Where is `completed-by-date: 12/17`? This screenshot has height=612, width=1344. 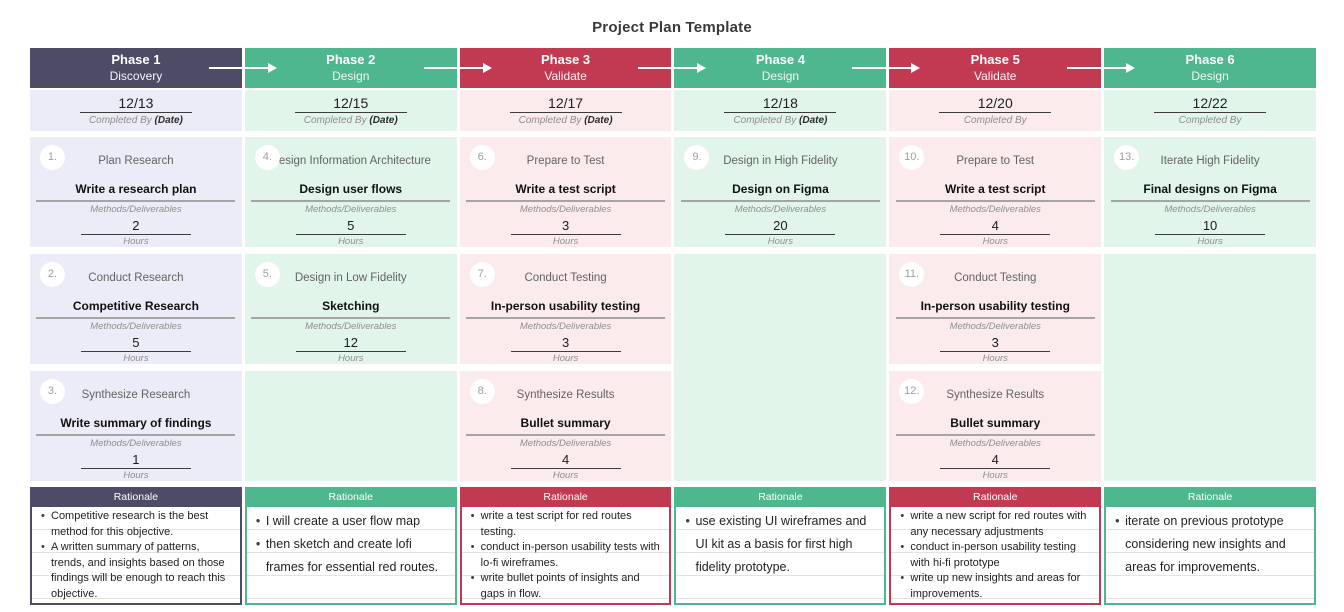
completed-by-date: 12/17 is located at coordinates (565, 104).